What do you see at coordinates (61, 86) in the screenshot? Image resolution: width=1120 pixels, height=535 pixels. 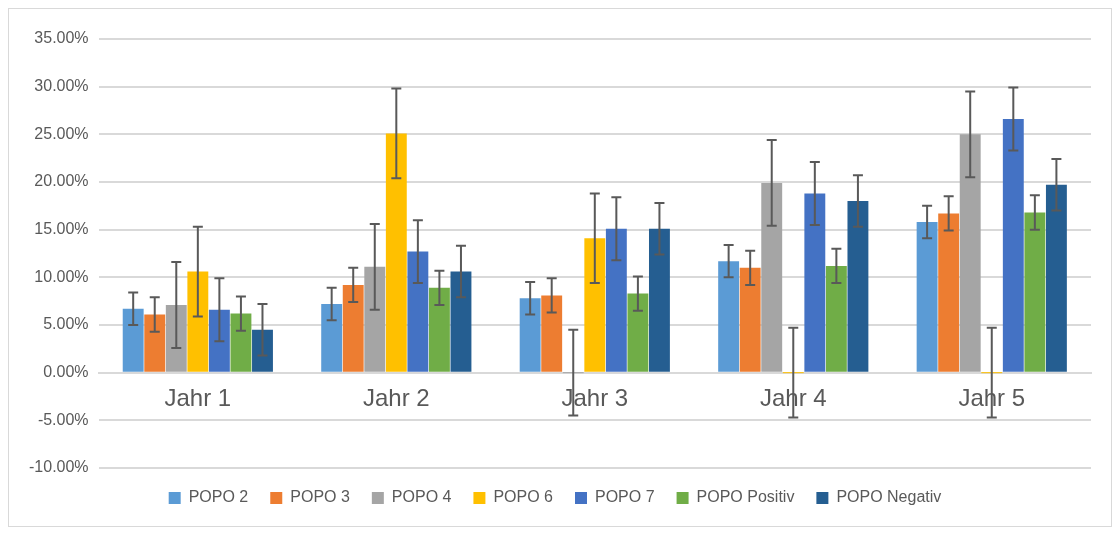 I see `y-tick-label: 30.00%` at bounding box center [61, 86].